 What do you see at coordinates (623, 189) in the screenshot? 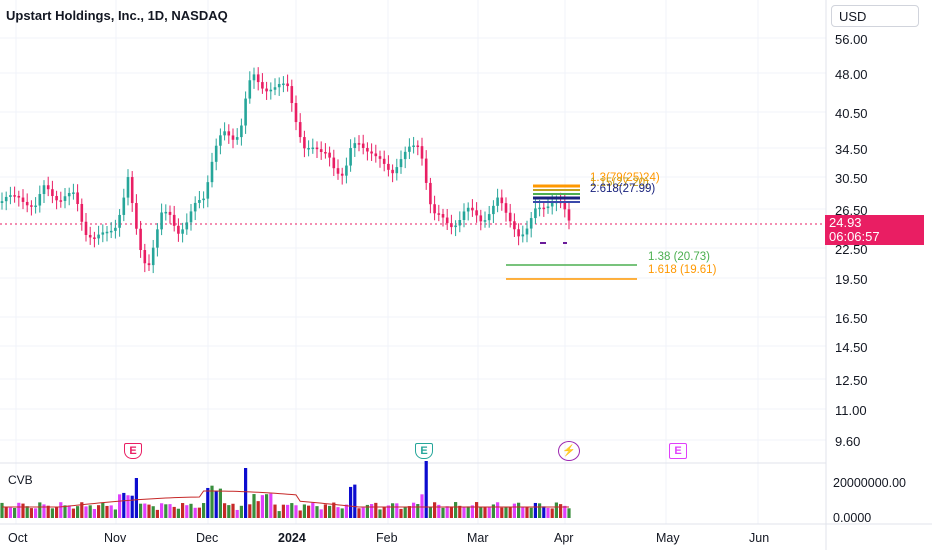
I see `fib-label-cluster-c: 2.618(27.99)` at bounding box center [623, 189].